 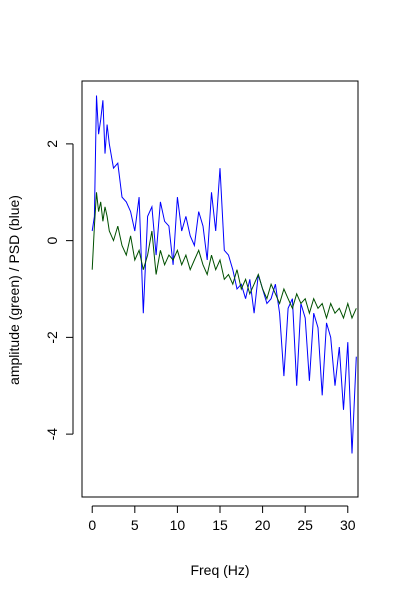 I want to click on x-axis-title: Freq (Hz), so click(x=219, y=570).